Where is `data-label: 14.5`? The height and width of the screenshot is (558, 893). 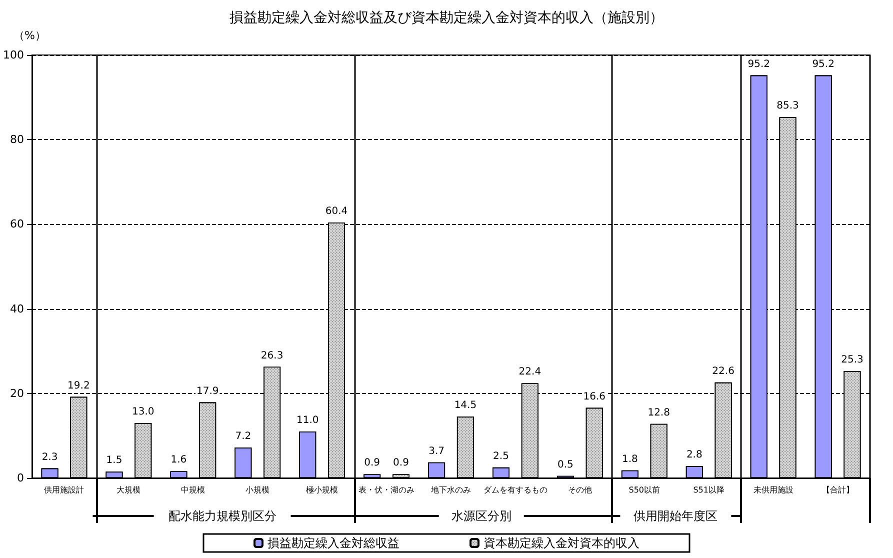
data-label: 14.5 is located at coordinates (465, 406).